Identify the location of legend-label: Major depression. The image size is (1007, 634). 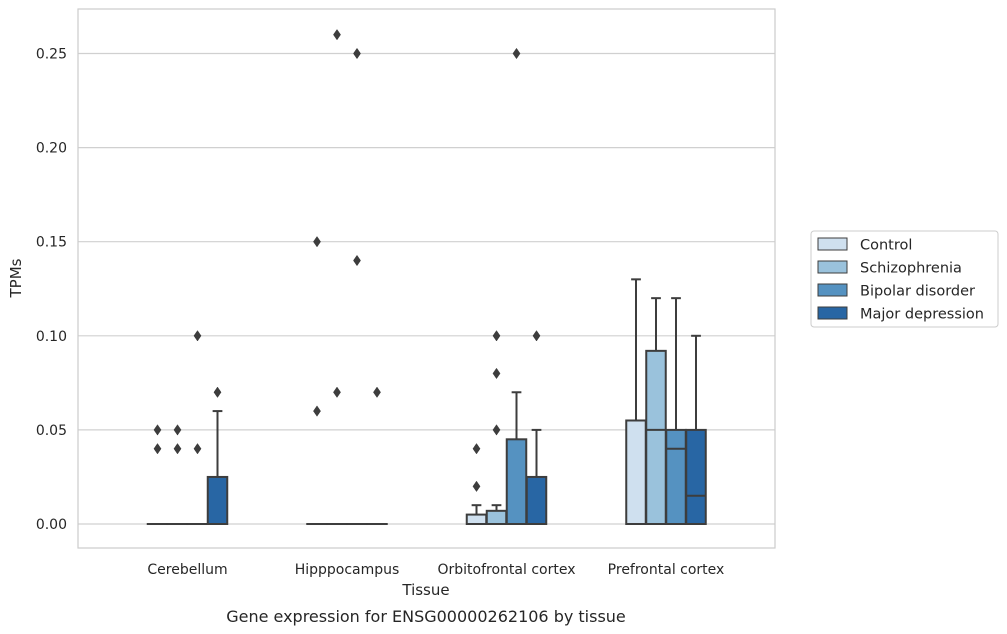
(922, 315).